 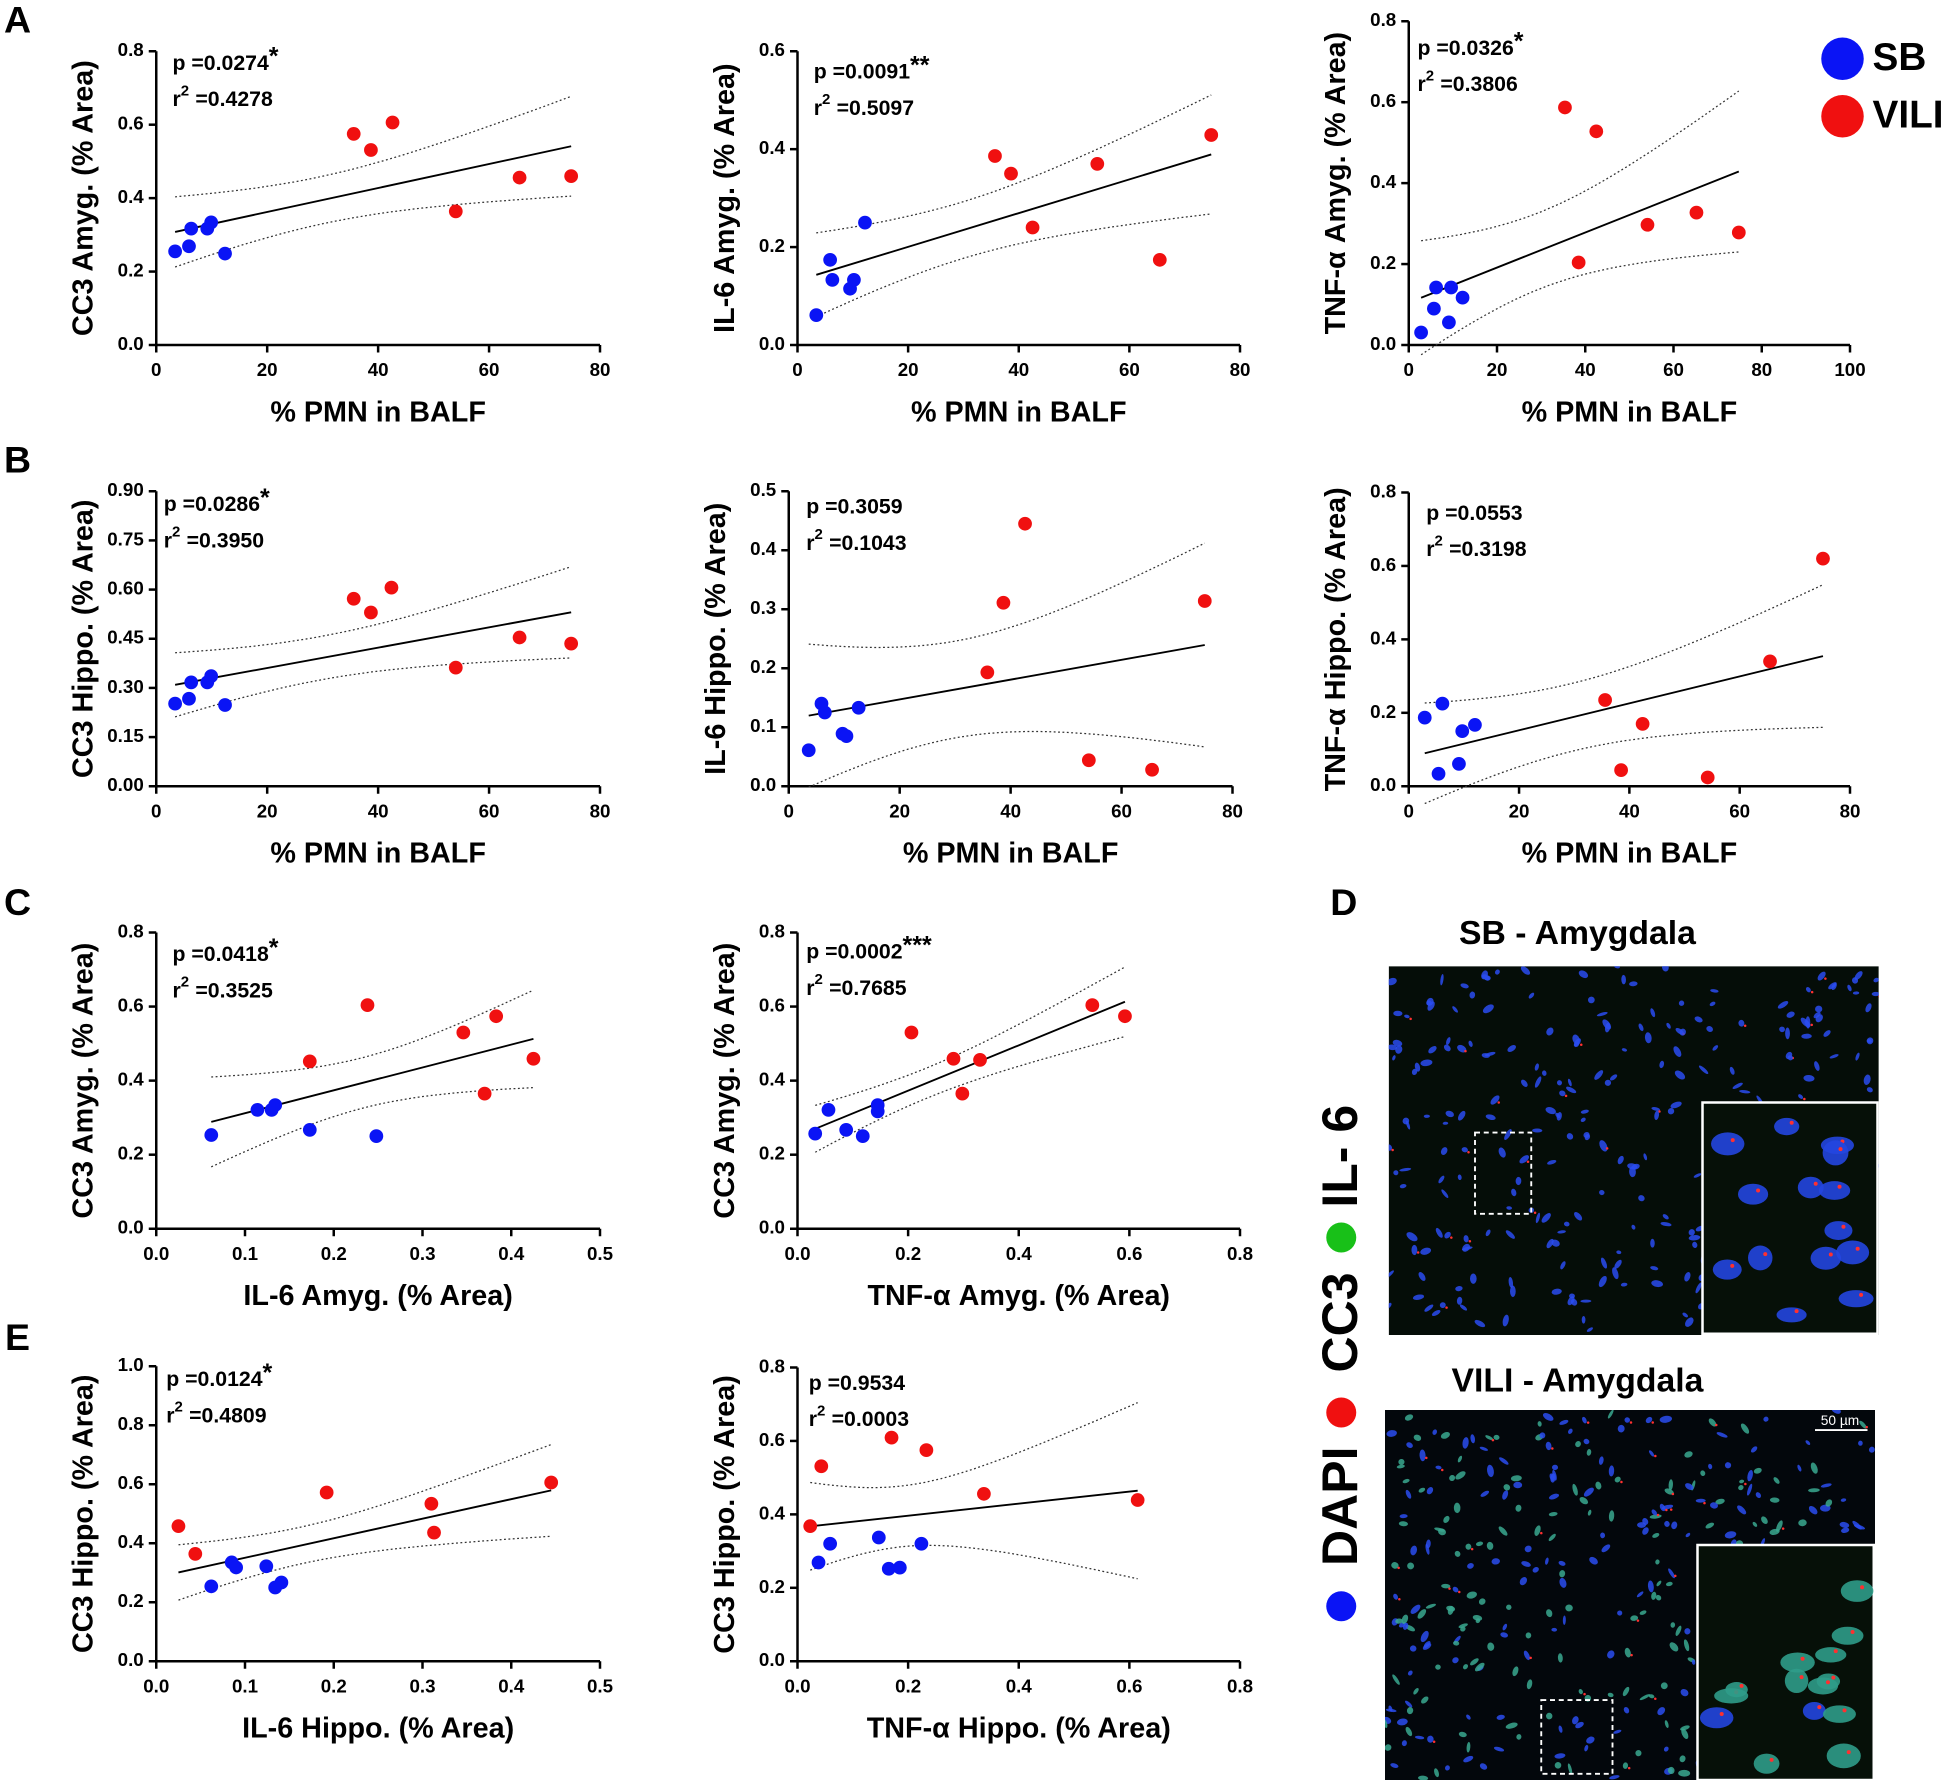 I want to click on x-tick-label: 0.0, so click(x=156, y=1685).